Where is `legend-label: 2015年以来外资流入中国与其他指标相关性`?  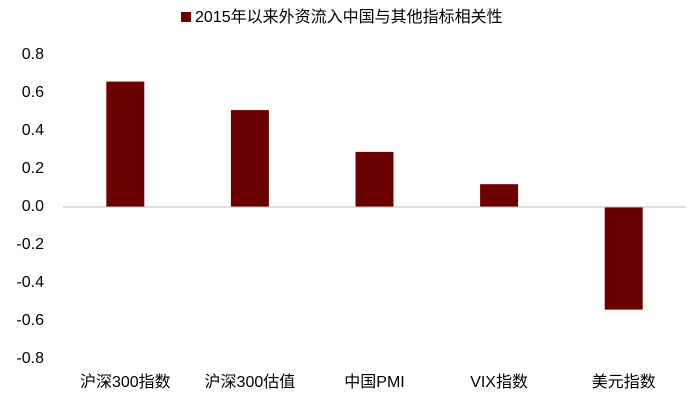 legend-label: 2015年以来外资流入中国与其他指标相关性 is located at coordinates (349, 17).